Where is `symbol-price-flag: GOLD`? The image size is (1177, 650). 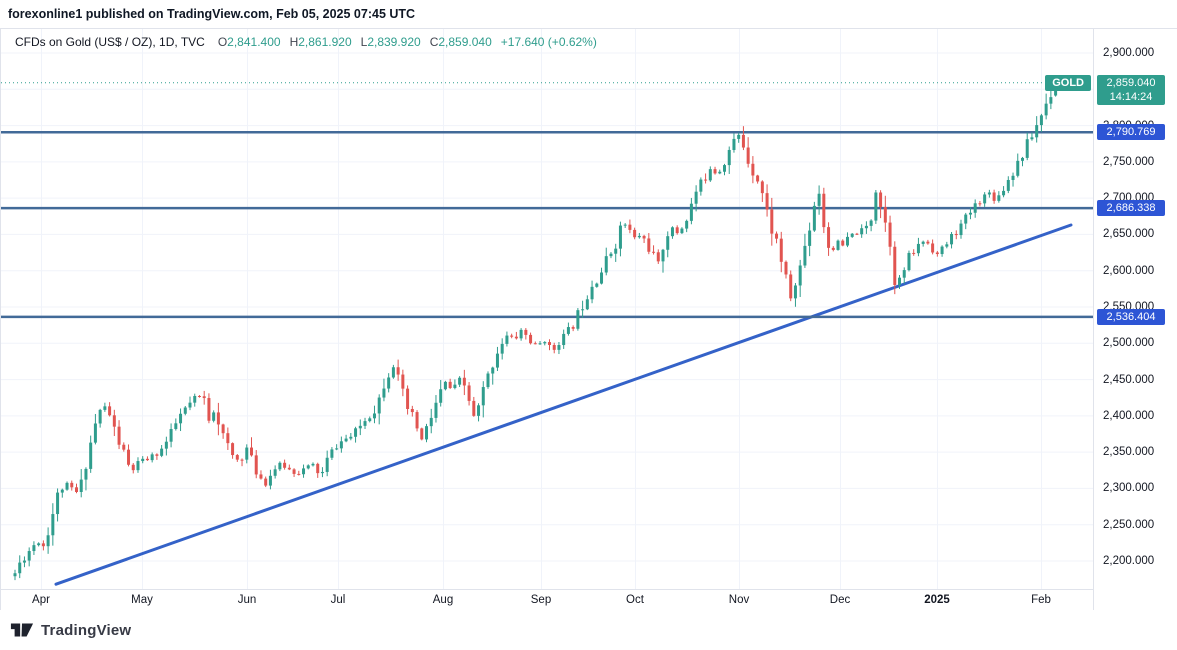
symbol-price-flag: GOLD is located at coordinates (1068, 82).